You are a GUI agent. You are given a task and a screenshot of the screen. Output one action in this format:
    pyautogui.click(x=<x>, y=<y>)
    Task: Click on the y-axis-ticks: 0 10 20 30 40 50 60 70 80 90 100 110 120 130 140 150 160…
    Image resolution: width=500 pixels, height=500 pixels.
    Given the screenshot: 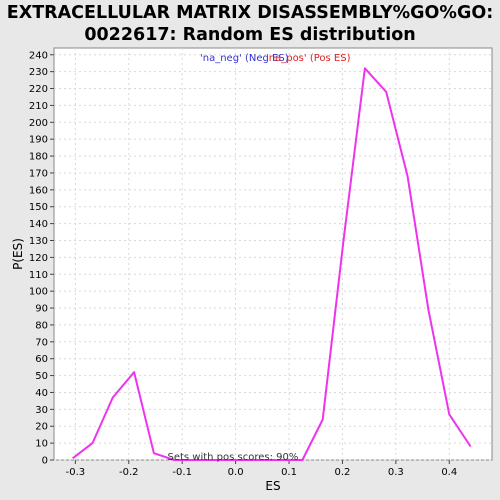 What is the action you would take?
    pyautogui.click(x=41, y=258)
    